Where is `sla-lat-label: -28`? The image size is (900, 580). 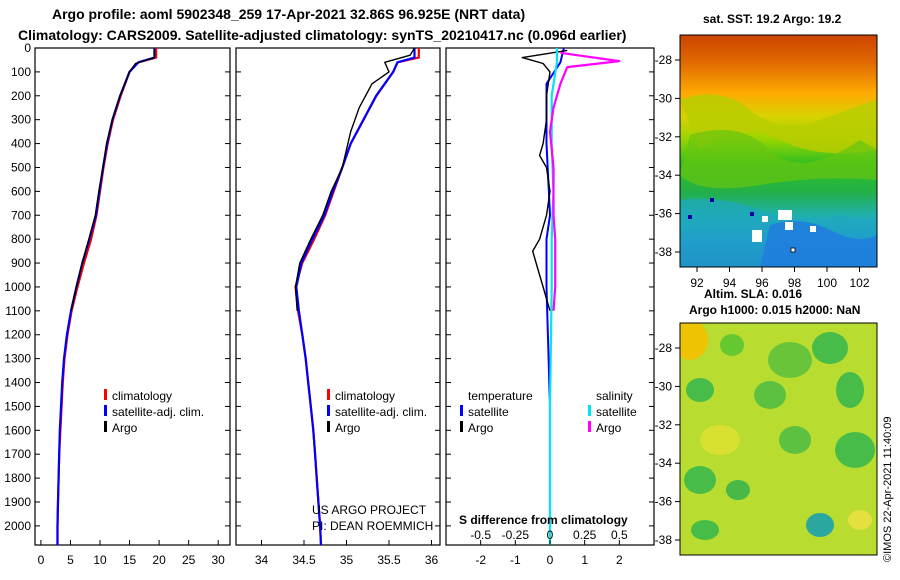
sla-lat-label: -28 is located at coordinates (664, 348).